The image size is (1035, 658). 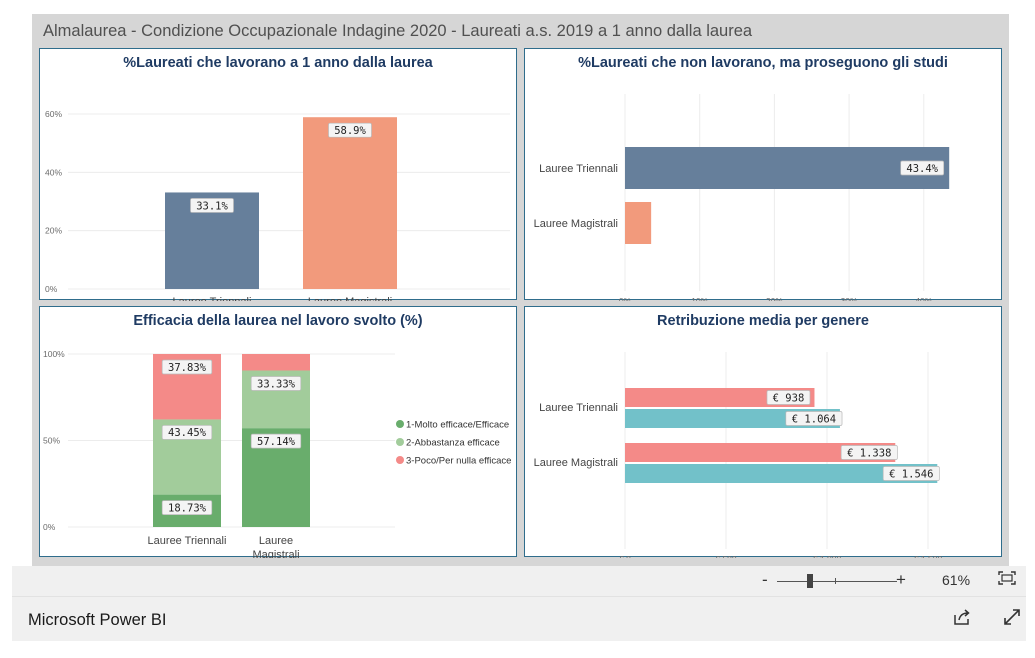 What do you see at coordinates (519, 581) in the screenshot?
I see `zoom-bar: - + 61%` at bounding box center [519, 581].